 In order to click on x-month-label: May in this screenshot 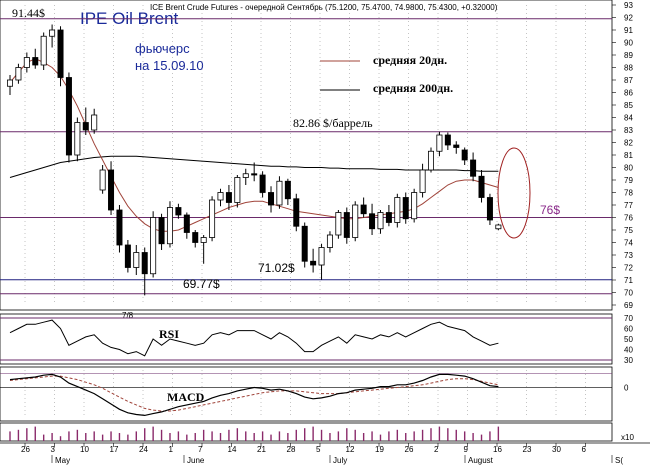, I will do `click(62, 460)`.